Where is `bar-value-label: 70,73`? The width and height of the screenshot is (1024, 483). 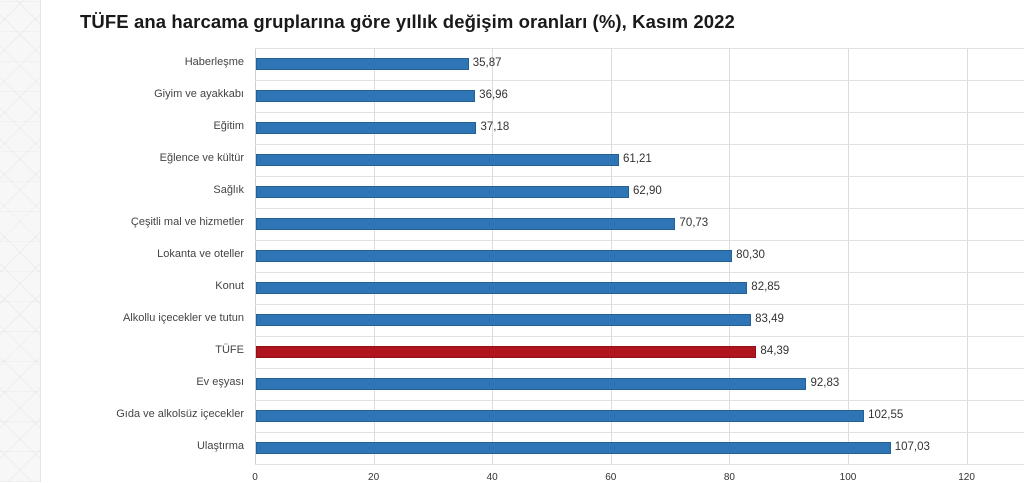
bar-value-label: 70,73 is located at coordinates (694, 223).